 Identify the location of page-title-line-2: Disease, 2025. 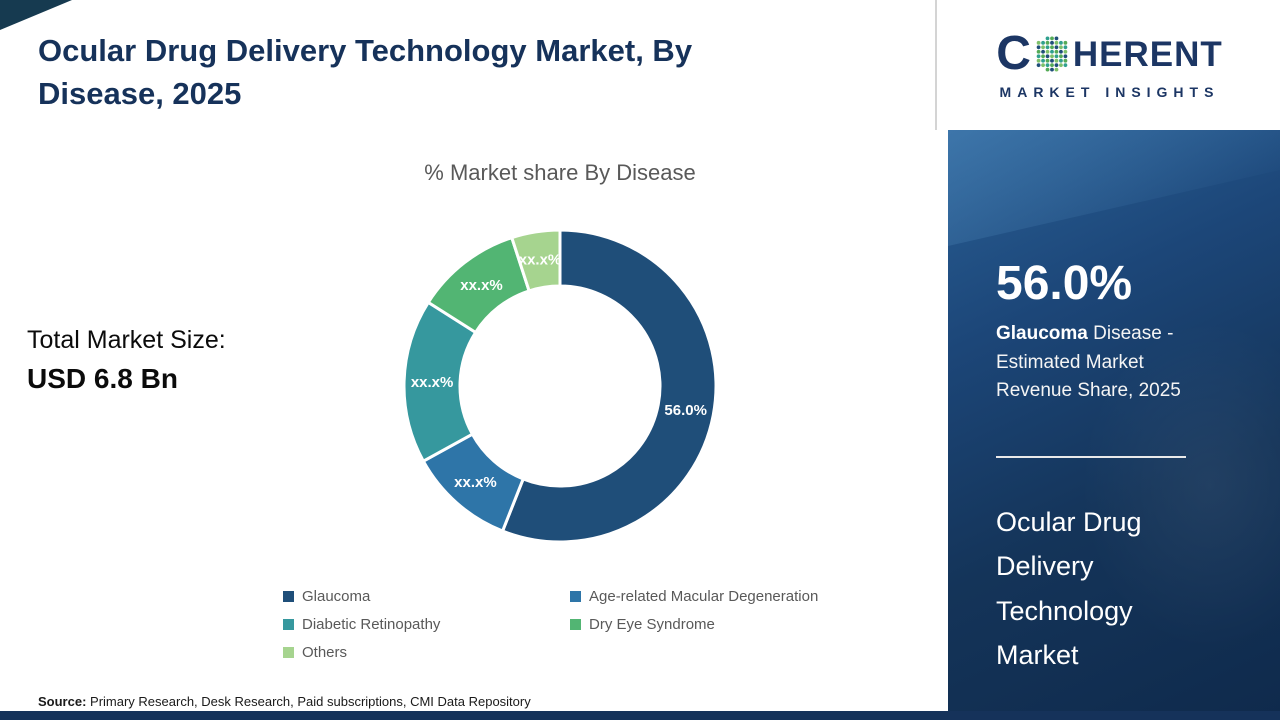
(140, 93).